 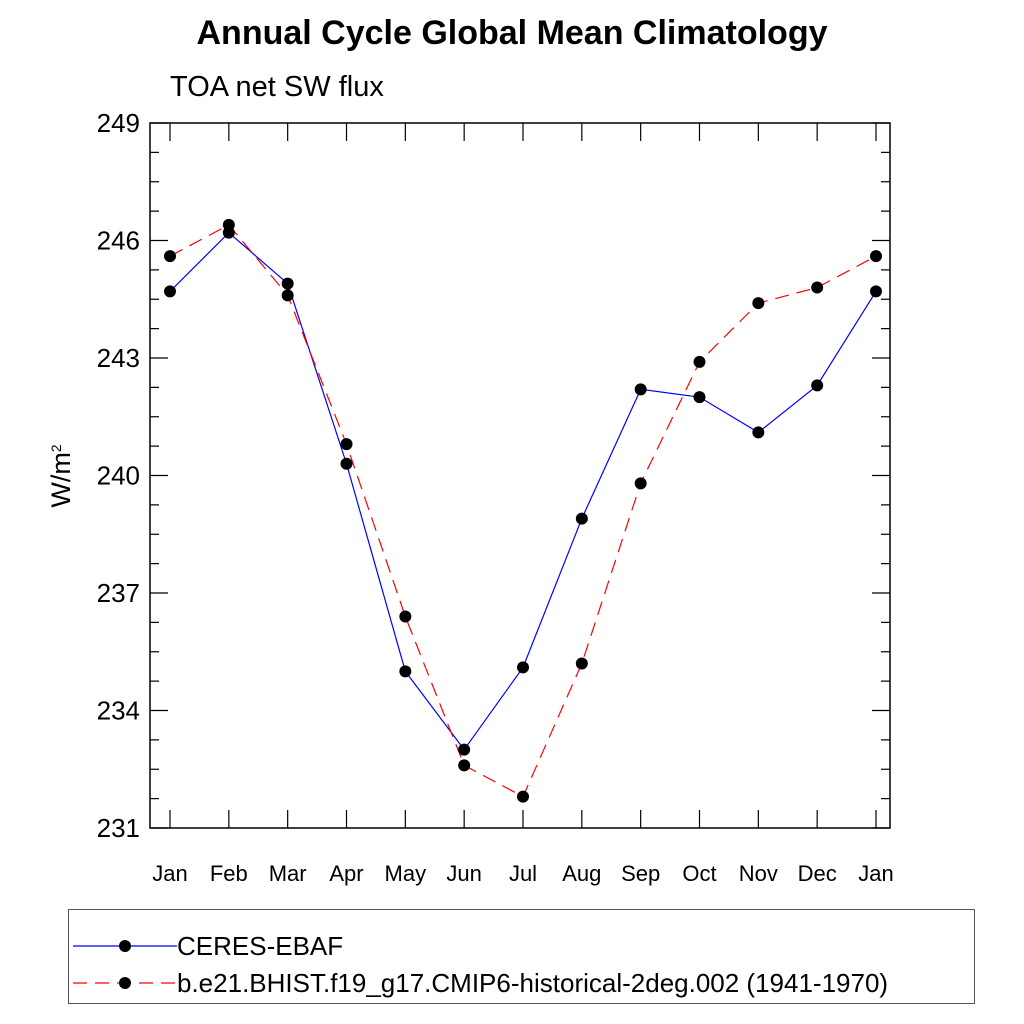 I want to click on legend-swatch-model, so click(x=125, y=983).